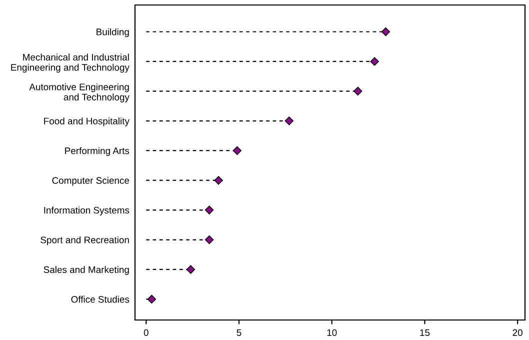  I want to click on x-tick-label: 0, so click(146, 332).